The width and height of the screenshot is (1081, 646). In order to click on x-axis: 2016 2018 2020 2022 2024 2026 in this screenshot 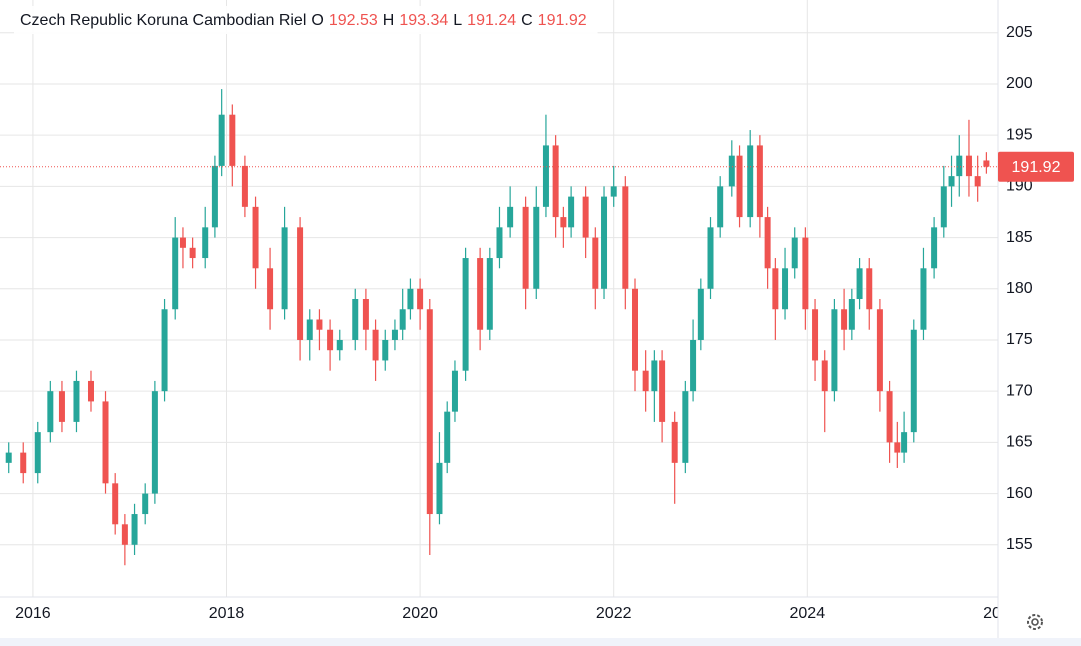, I will do `click(517, 613)`.